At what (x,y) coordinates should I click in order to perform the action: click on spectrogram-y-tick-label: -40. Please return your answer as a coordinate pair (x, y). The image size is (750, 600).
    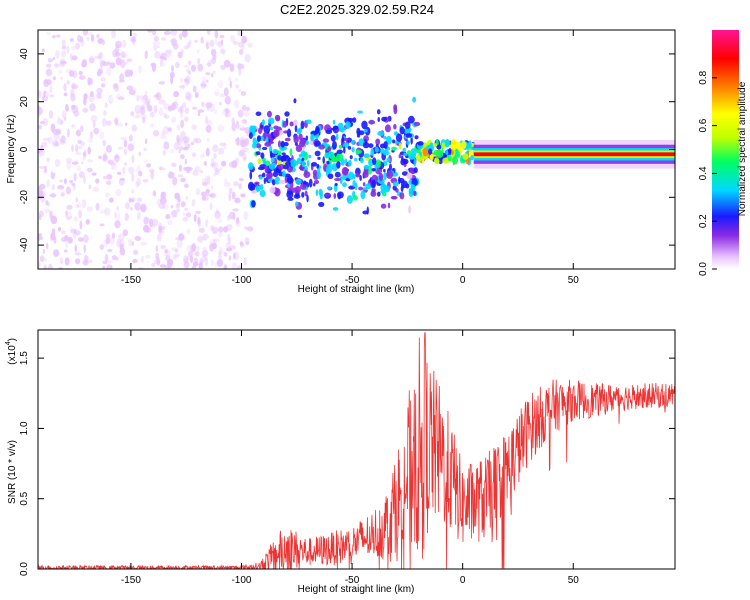
    Looking at the image, I should click on (24, 244).